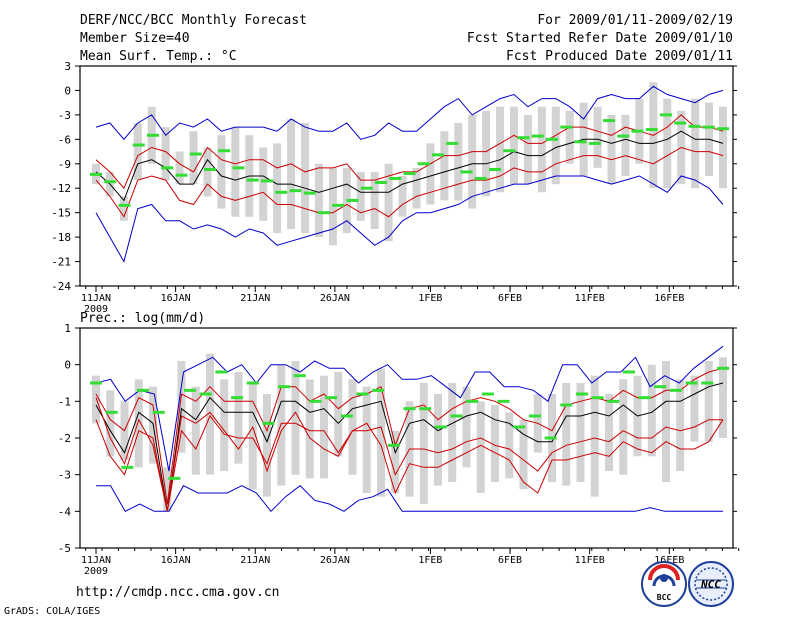  I want to click on x-tick-label: 11FEB, so click(590, 560).